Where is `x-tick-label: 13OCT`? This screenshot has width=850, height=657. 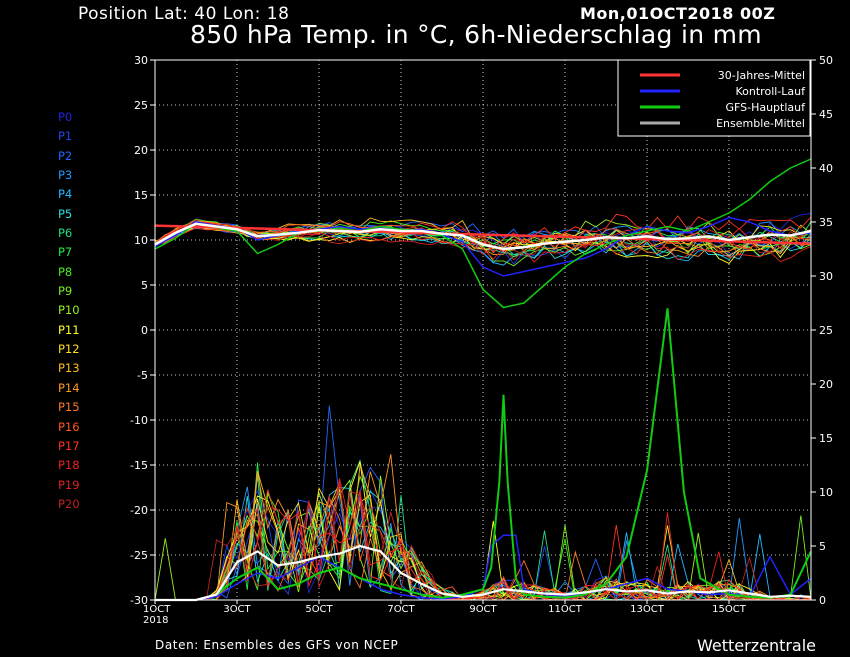
x-tick-label: 13OCT is located at coordinates (647, 609).